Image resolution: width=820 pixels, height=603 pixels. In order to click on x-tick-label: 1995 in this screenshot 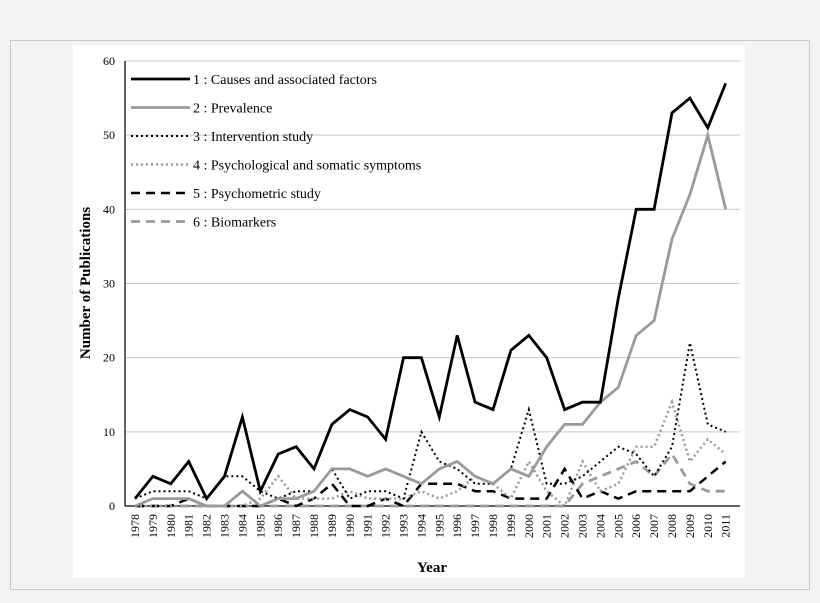, I will do `click(439, 526)`.